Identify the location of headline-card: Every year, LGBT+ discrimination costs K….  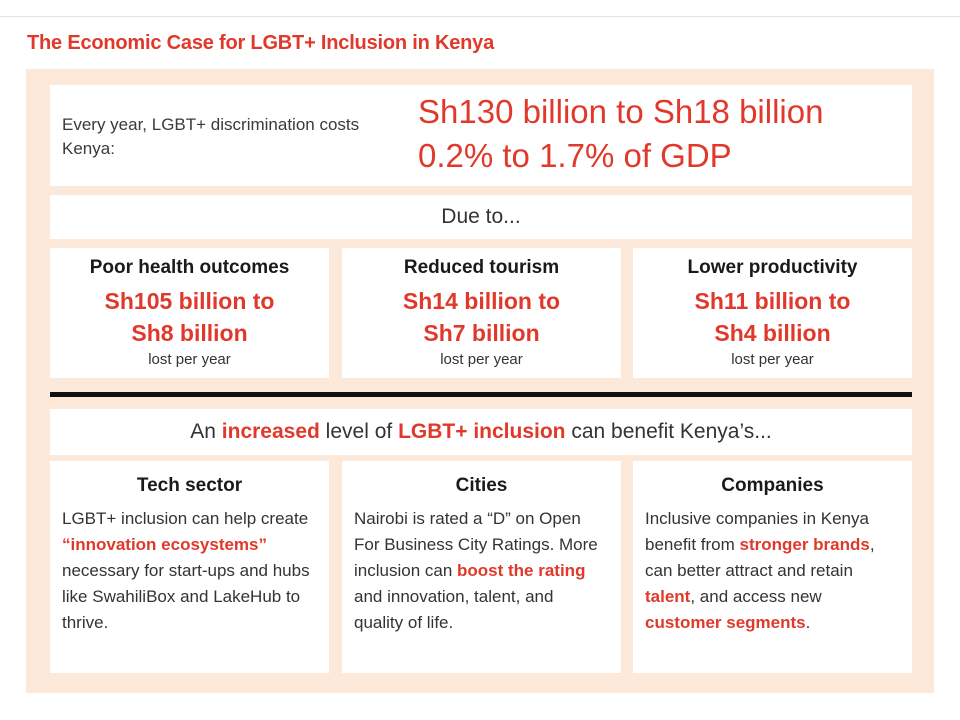
(481, 135).